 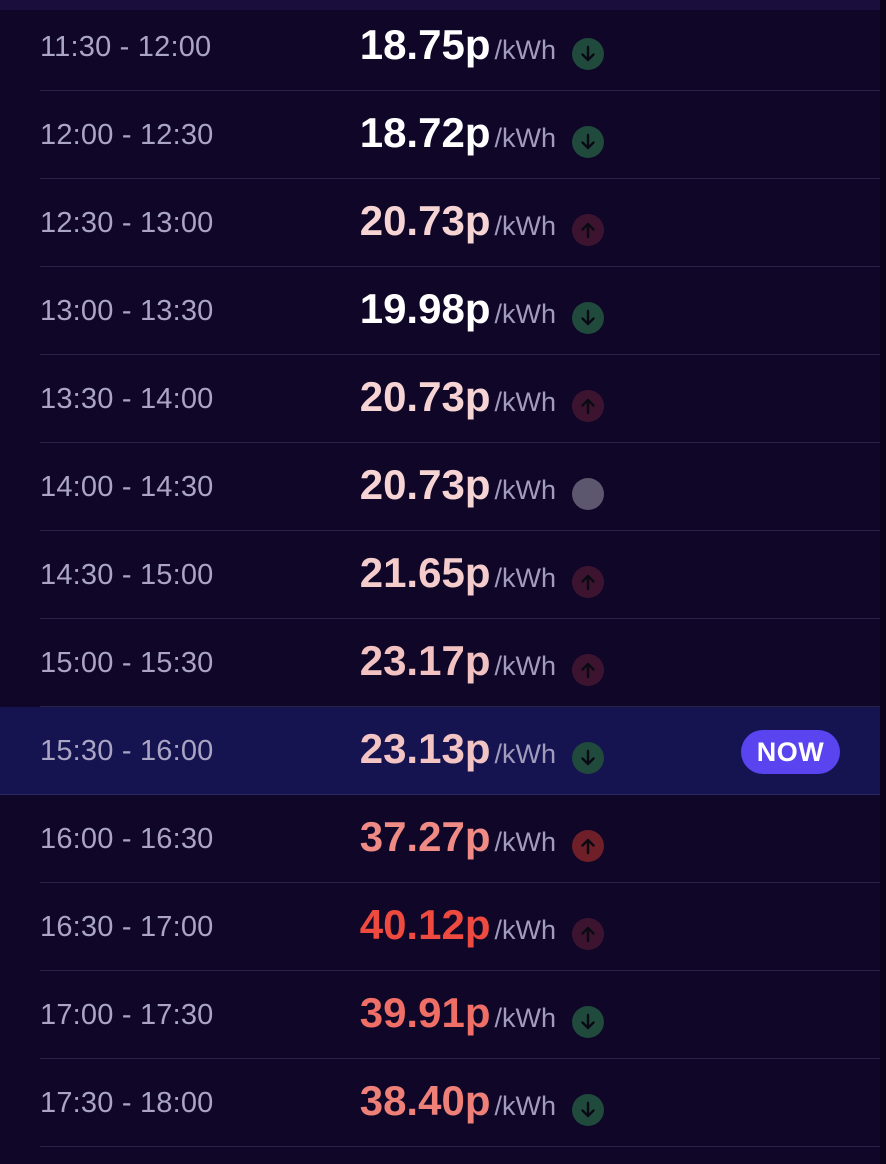 I want to click on price-group: 38.40p/kWh, so click(x=298, y=1101).